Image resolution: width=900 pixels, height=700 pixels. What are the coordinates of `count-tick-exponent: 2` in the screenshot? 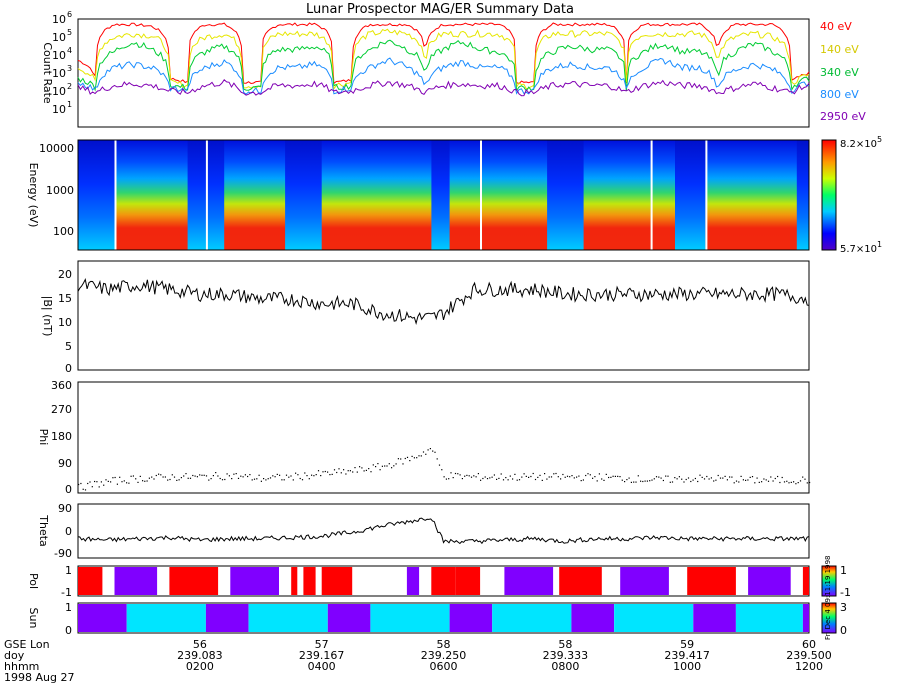 It's located at (69, 86).